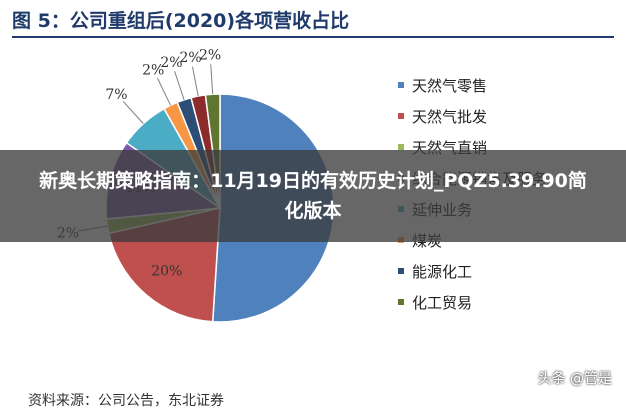  Describe the element at coordinates (442, 272) in the screenshot. I see `legend-label-7: 能源化工` at that location.